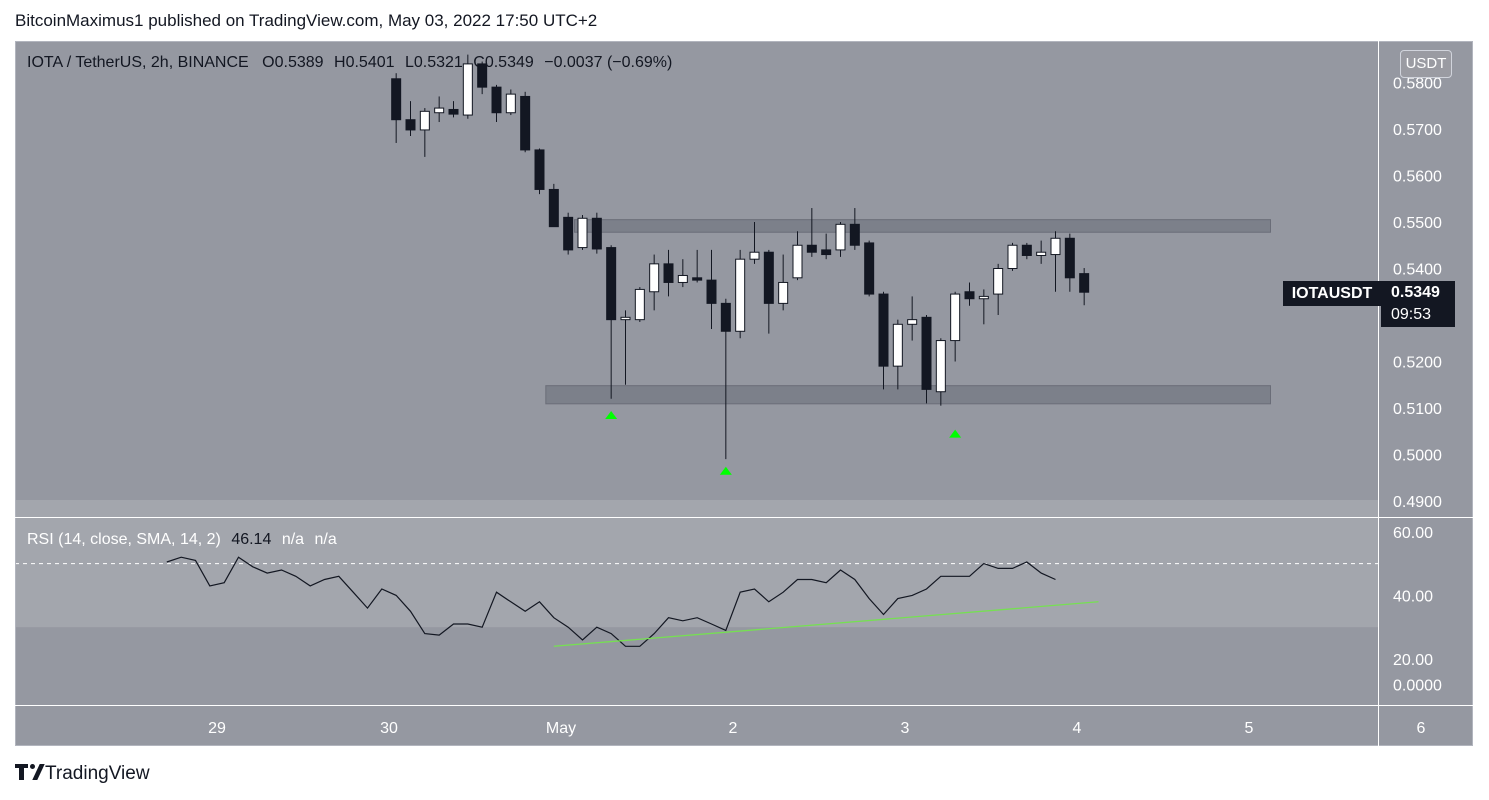 The image size is (1489, 800). Describe the element at coordinates (30, 772) in the screenshot. I see `tradingview-logo-icon` at that location.